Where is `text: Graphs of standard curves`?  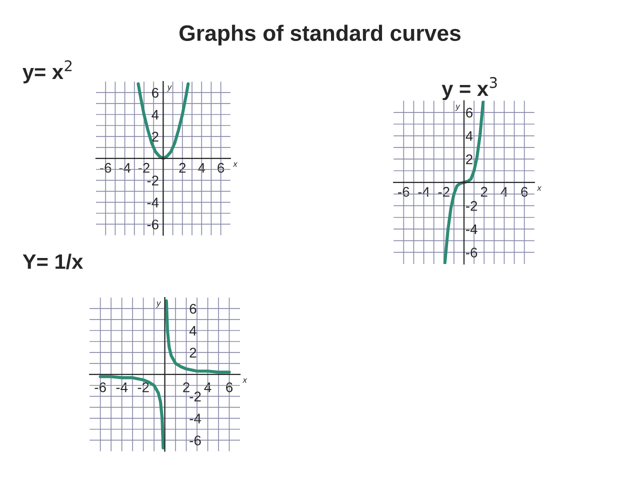 text: Graphs of standard curves is located at coordinates (320, 35).